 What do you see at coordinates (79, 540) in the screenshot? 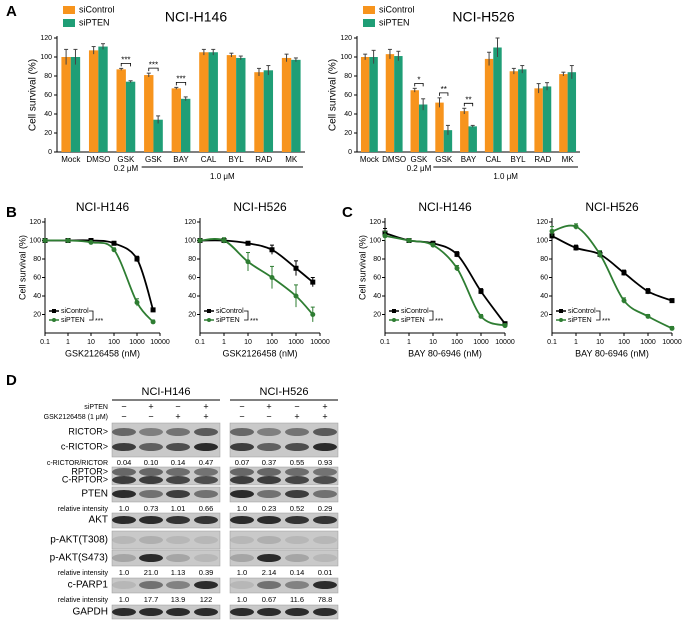
I see `blot-label: p-AKT(T308)` at bounding box center [79, 540].